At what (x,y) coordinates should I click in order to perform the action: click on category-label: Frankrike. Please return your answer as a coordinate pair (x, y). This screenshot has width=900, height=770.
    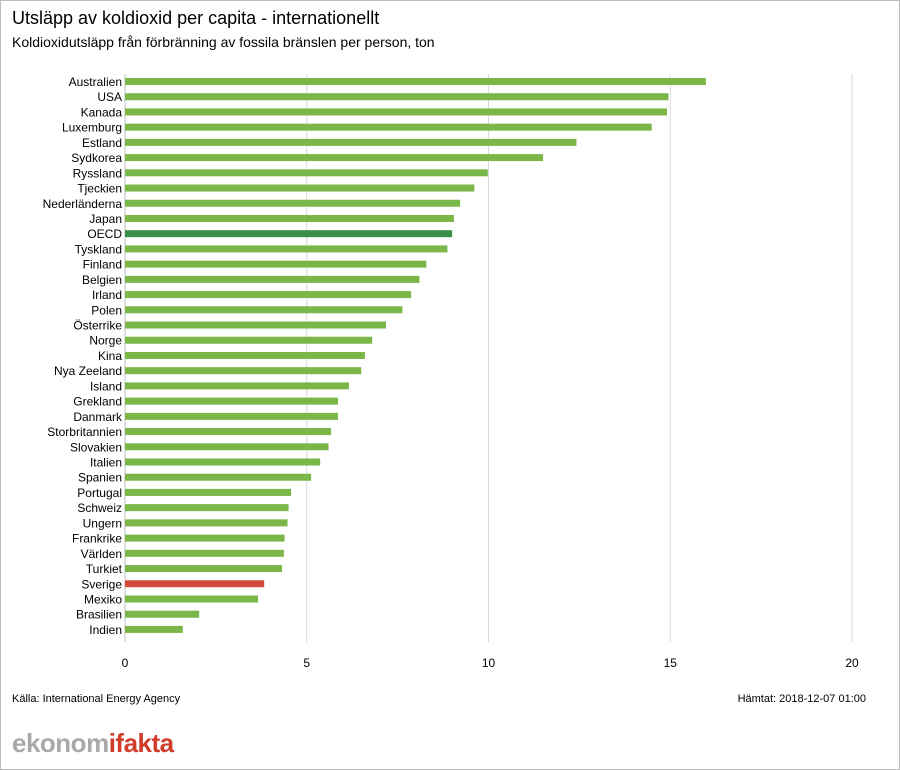
    Looking at the image, I should click on (97, 539).